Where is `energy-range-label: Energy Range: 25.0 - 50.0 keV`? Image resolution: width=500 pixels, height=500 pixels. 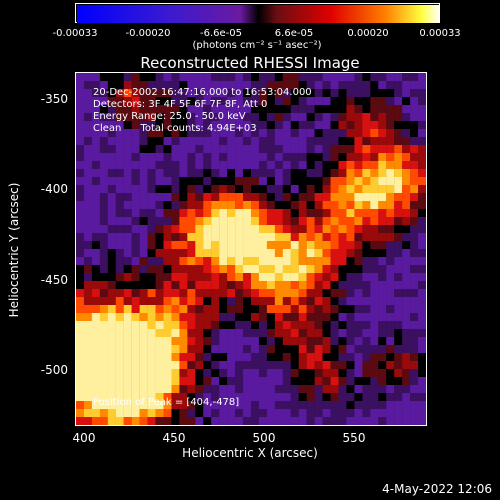 energy-range-label: Energy Range: 25.0 - 50.0 keV is located at coordinates (169, 116).